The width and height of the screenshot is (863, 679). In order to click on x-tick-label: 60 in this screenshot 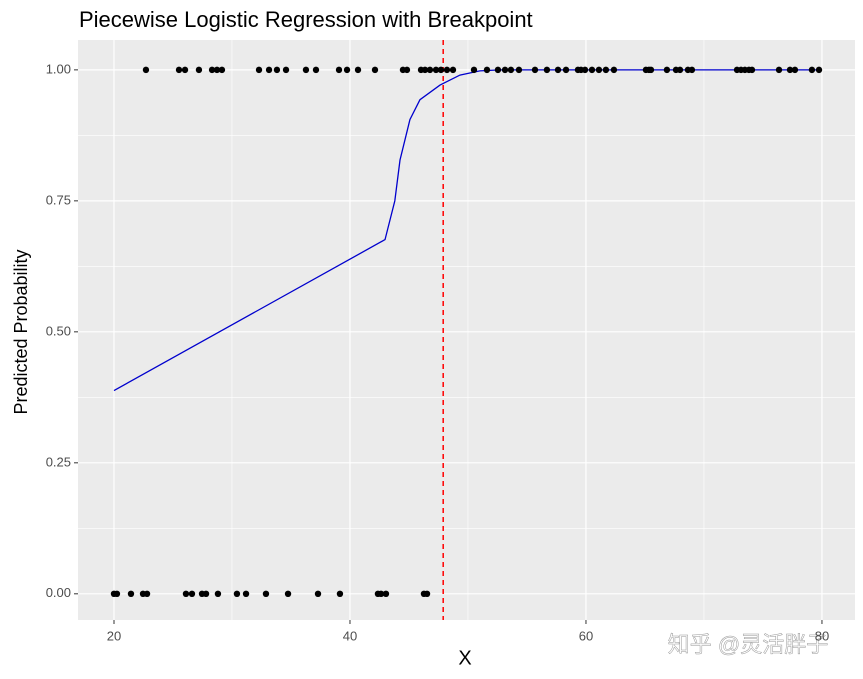, I will do `click(586, 635)`.